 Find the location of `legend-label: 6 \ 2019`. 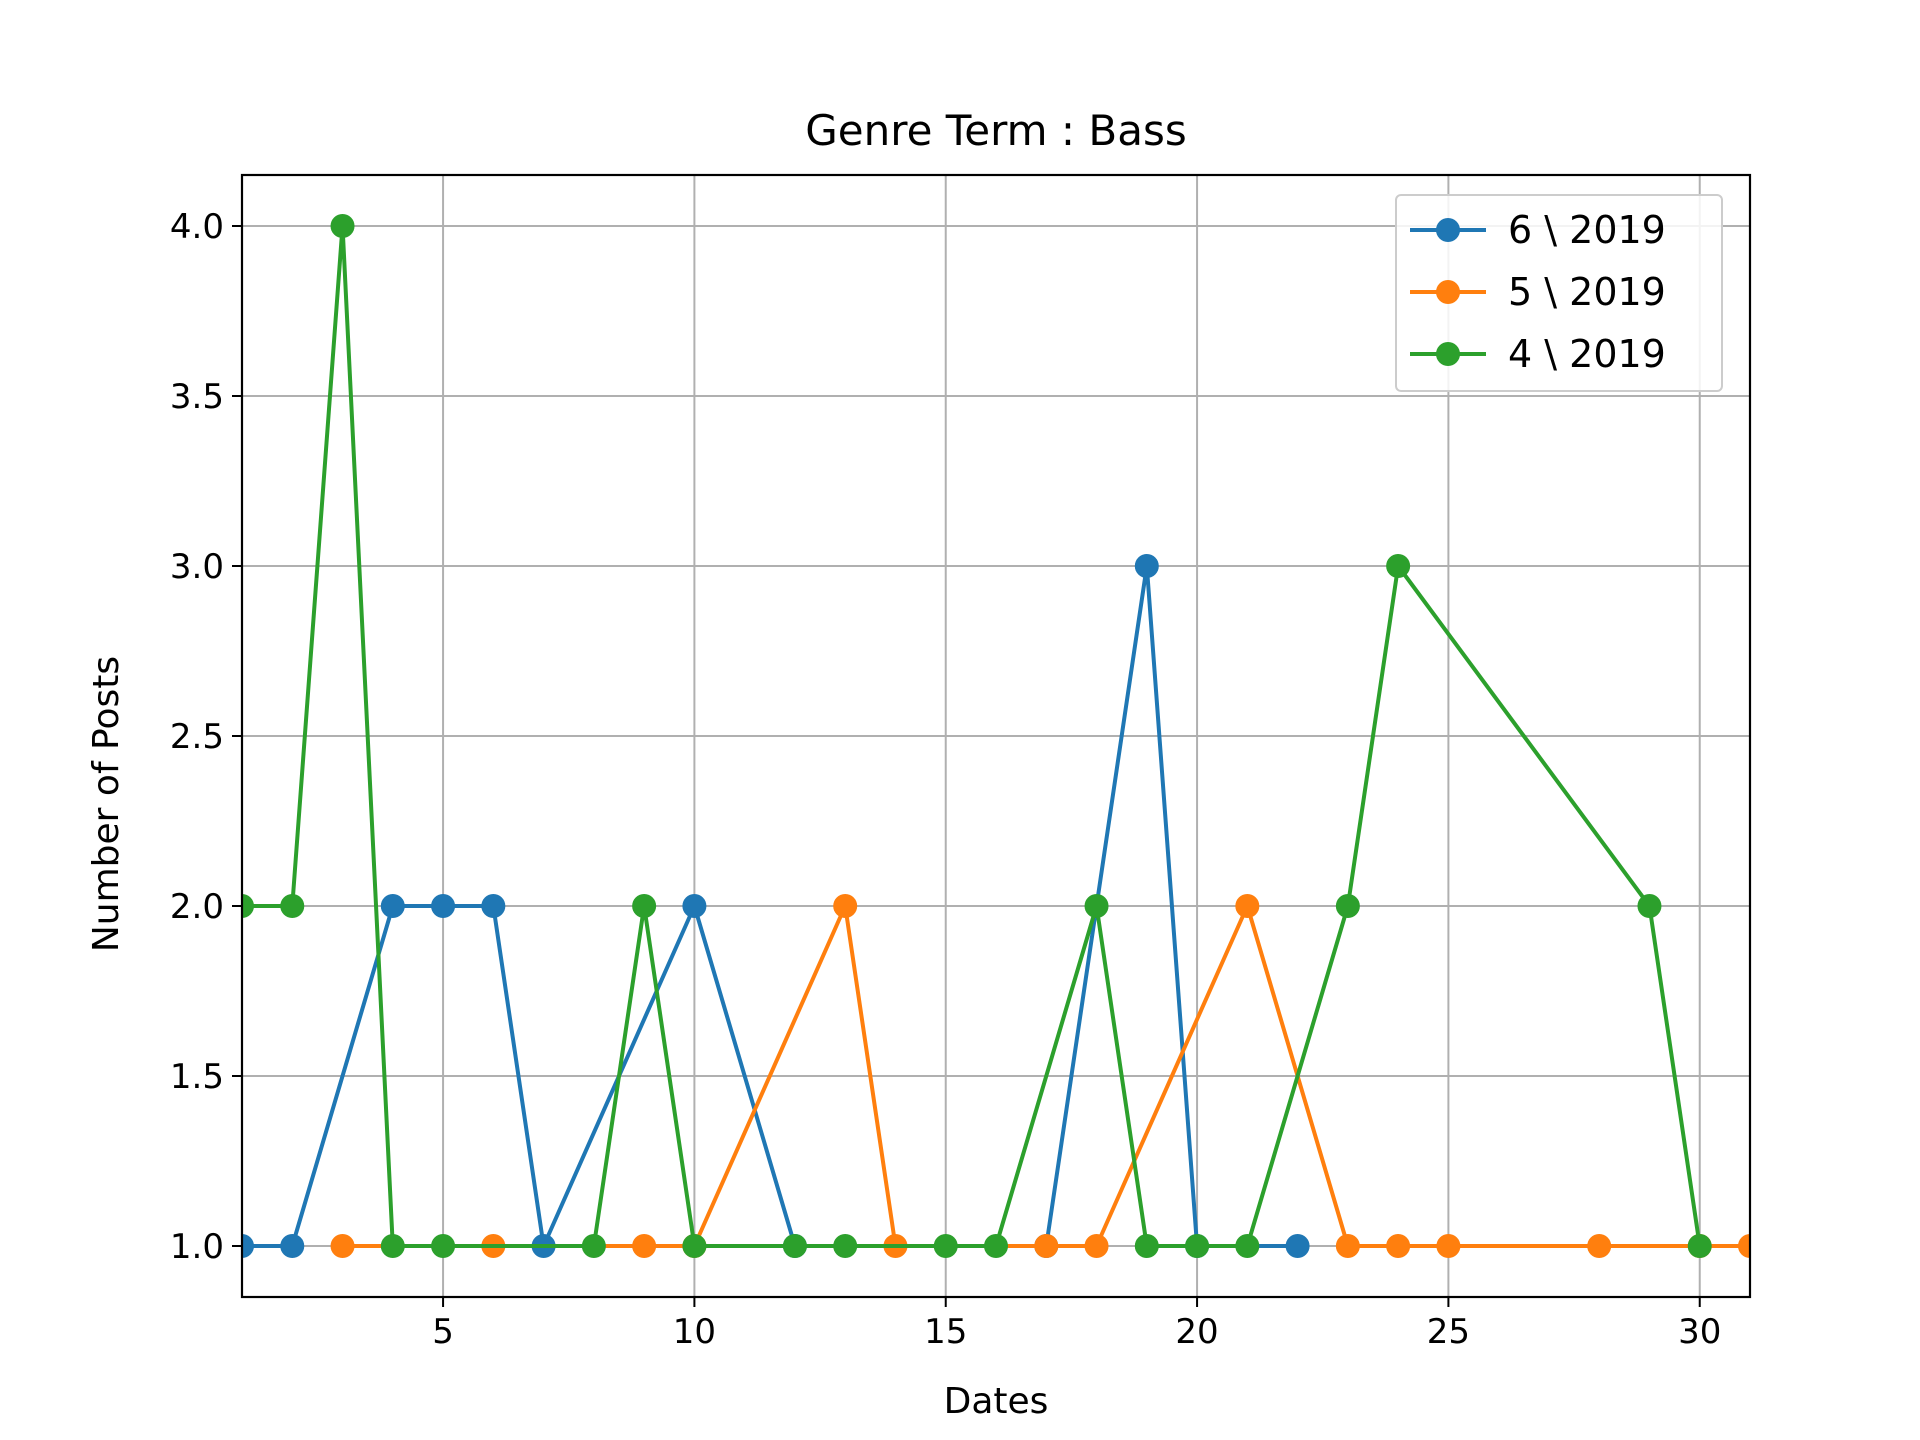

legend-label: 6 \ 2019 is located at coordinates (1587, 230).